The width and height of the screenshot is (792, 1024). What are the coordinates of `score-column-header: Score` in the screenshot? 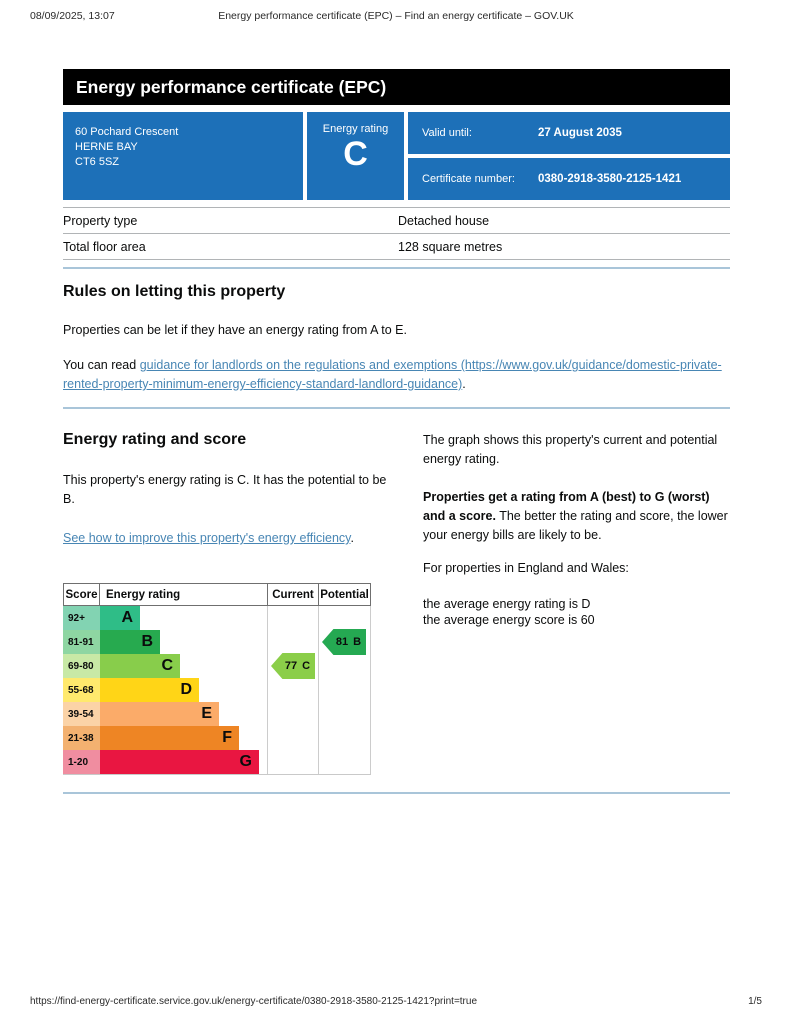 It's located at (81, 594).